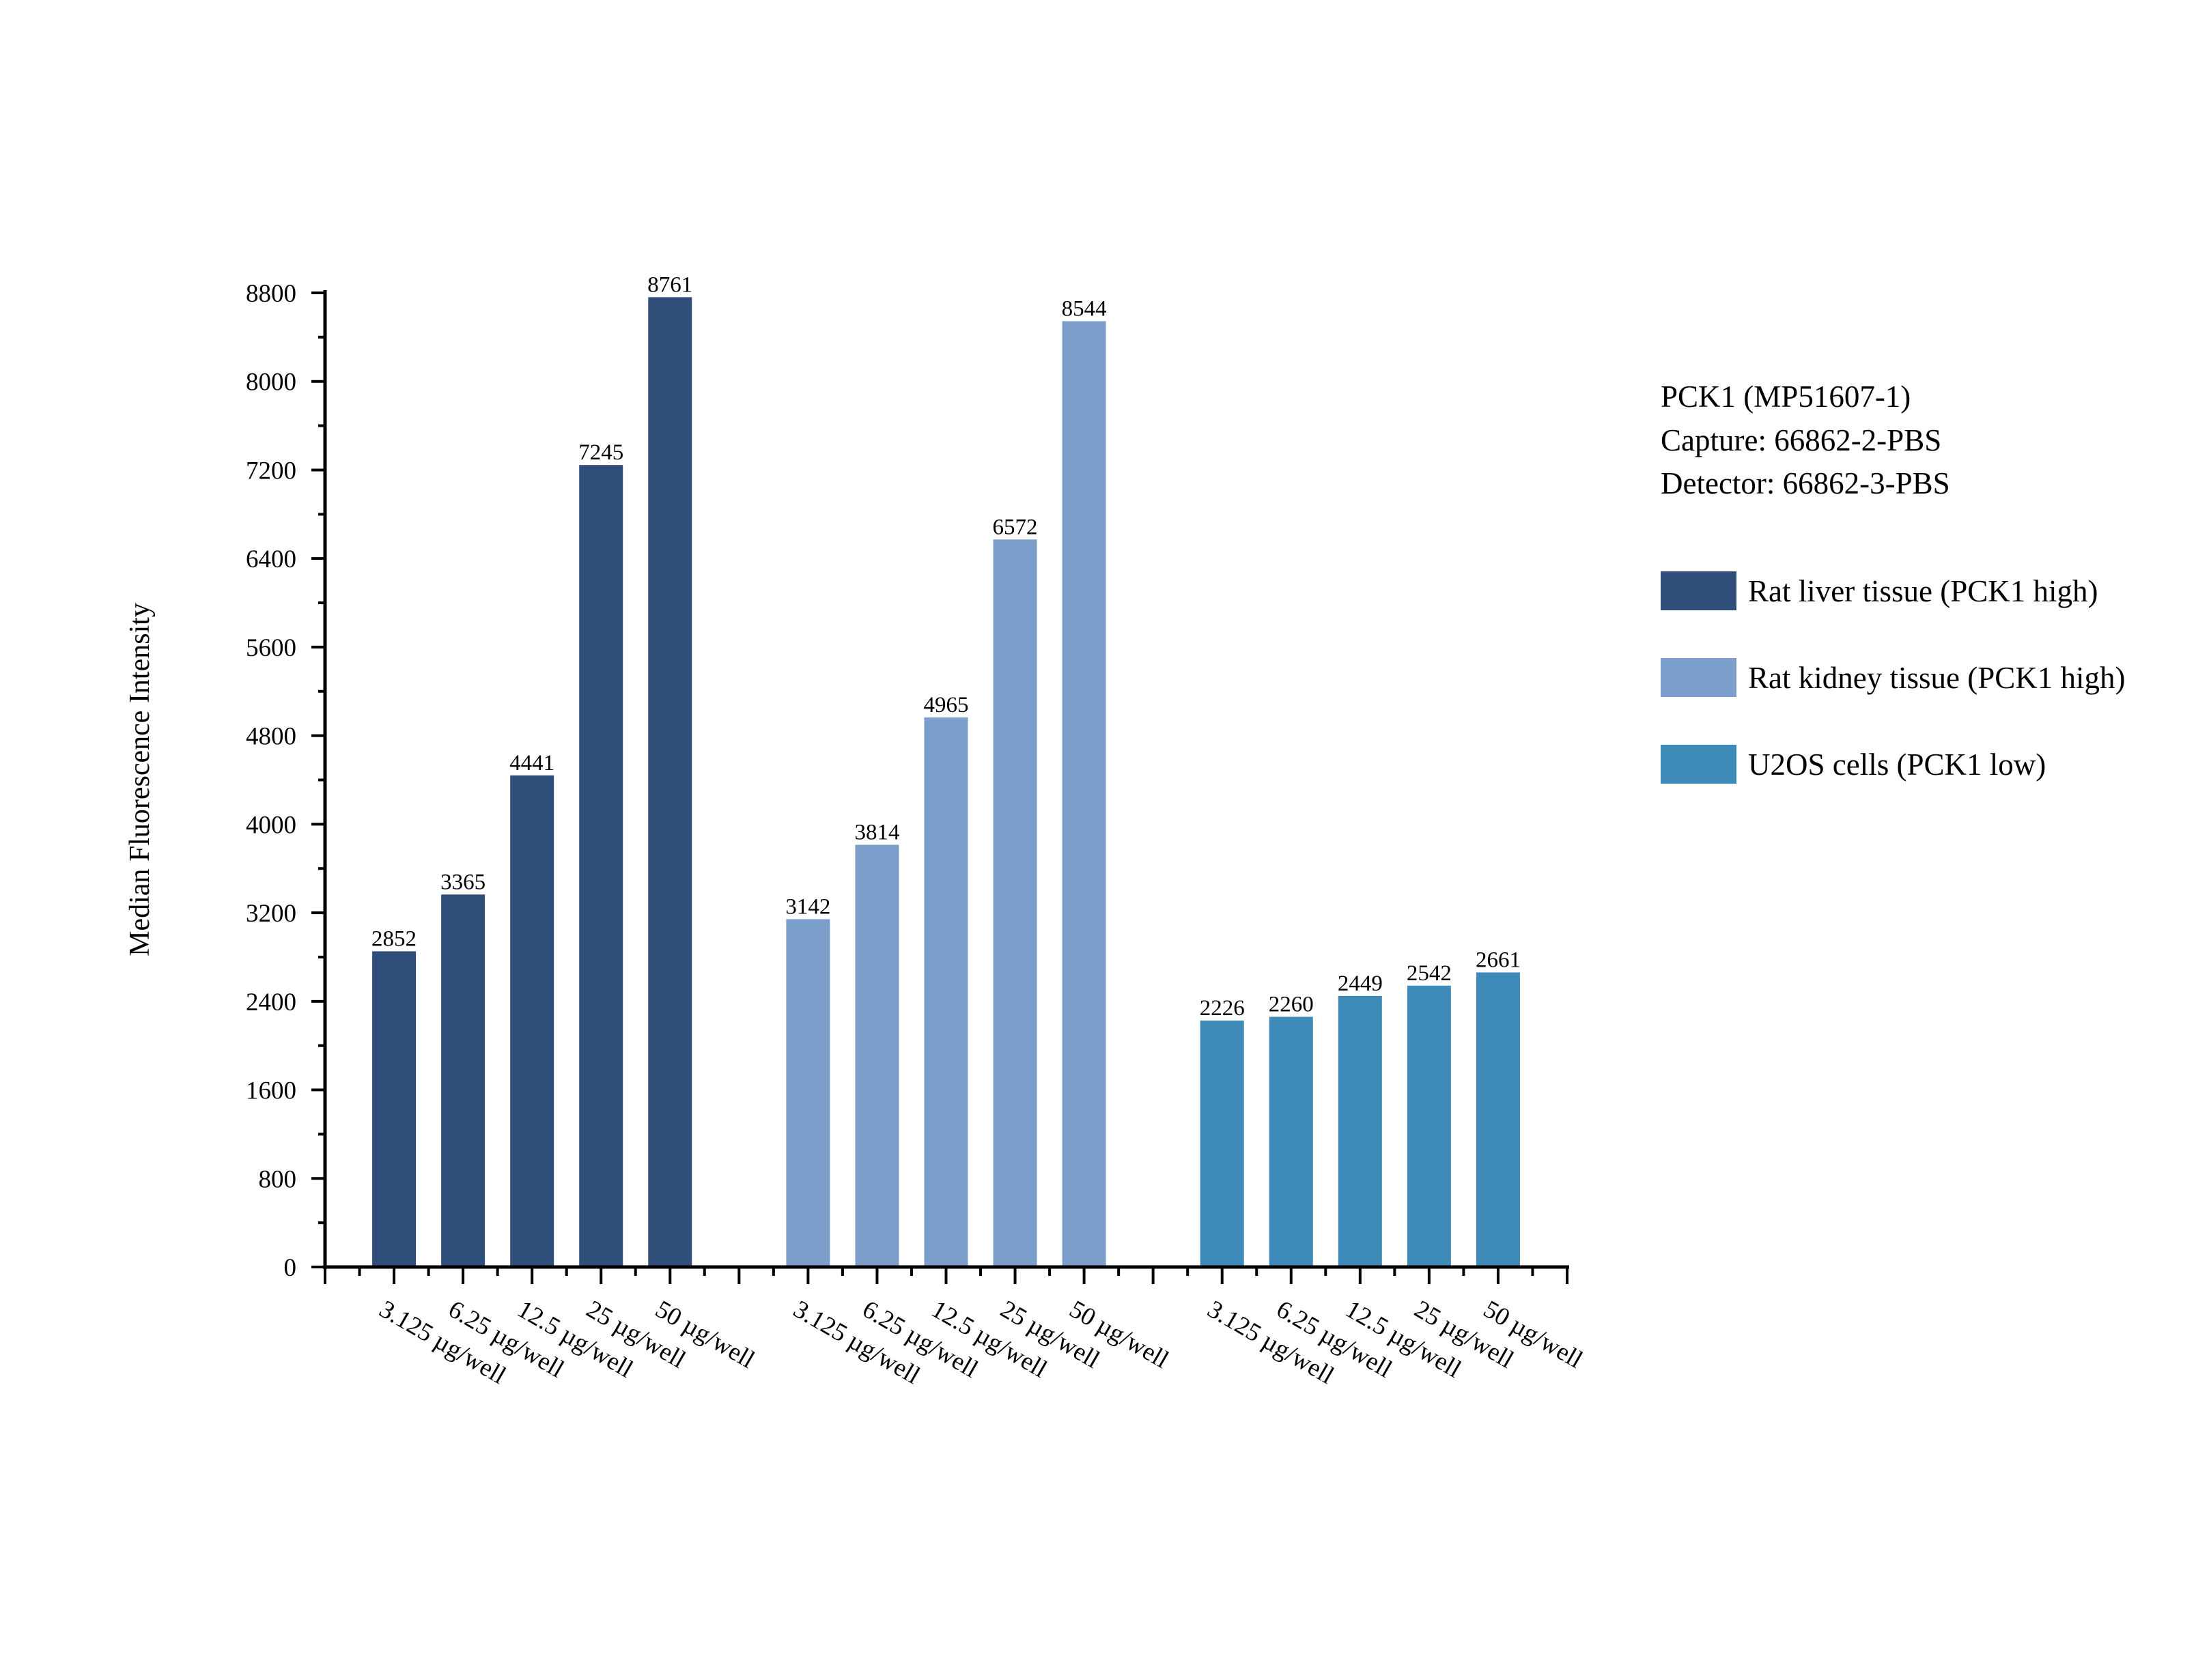 Image resolution: width=2196 pixels, height=1680 pixels. I want to click on data-label: 2542, so click(1430, 973).